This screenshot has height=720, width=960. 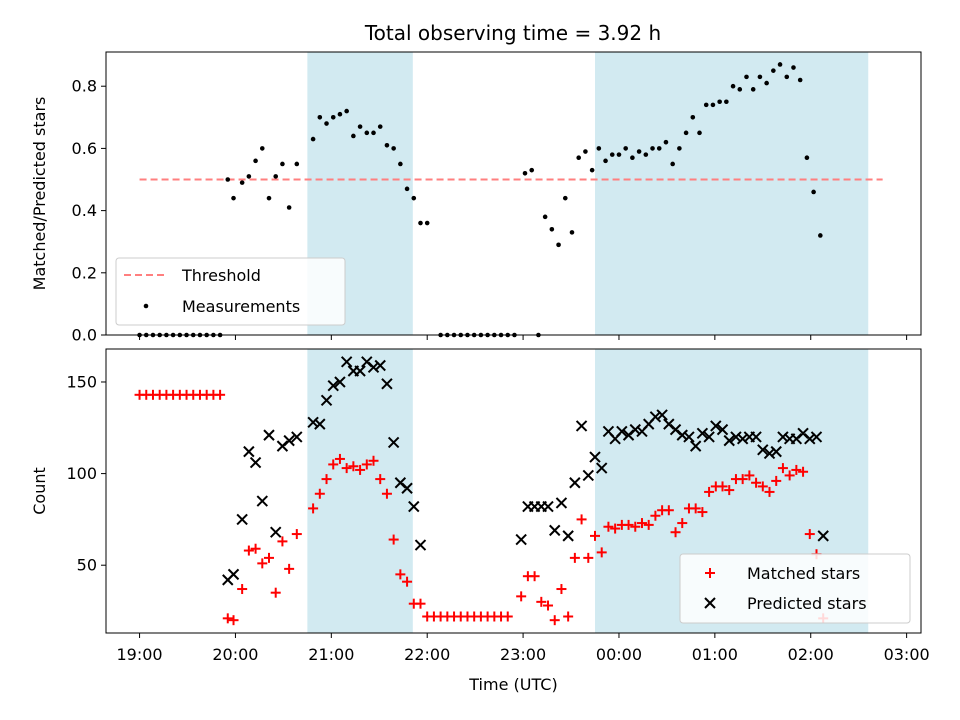 What do you see at coordinates (811, 654) in the screenshot?
I see `x-tick-label: 02:00` at bounding box center [811, 654].